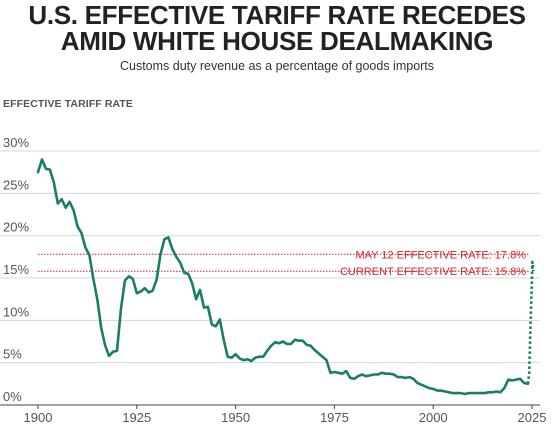 Image resolution: width=554 pixels, height=440 pixels. I want to click on x-tick-label: 1925, so click(136, 417).